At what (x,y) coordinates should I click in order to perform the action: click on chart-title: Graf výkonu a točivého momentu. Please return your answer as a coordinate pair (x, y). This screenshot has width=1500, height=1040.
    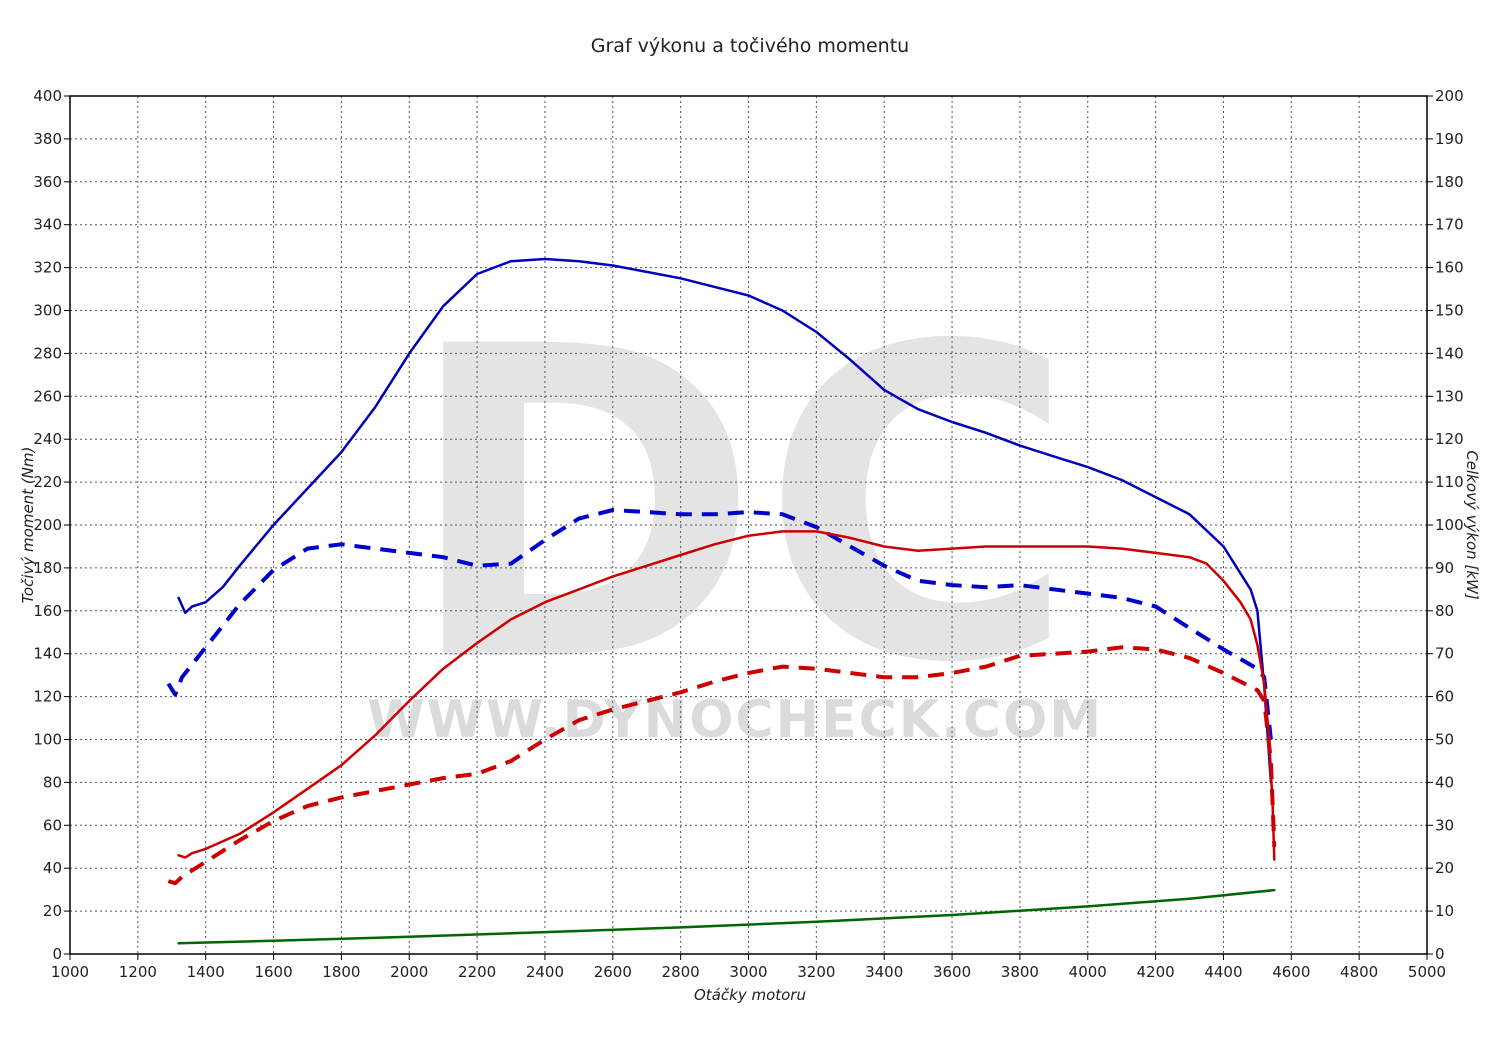
    Looking at the image, I should click on (750, 46).